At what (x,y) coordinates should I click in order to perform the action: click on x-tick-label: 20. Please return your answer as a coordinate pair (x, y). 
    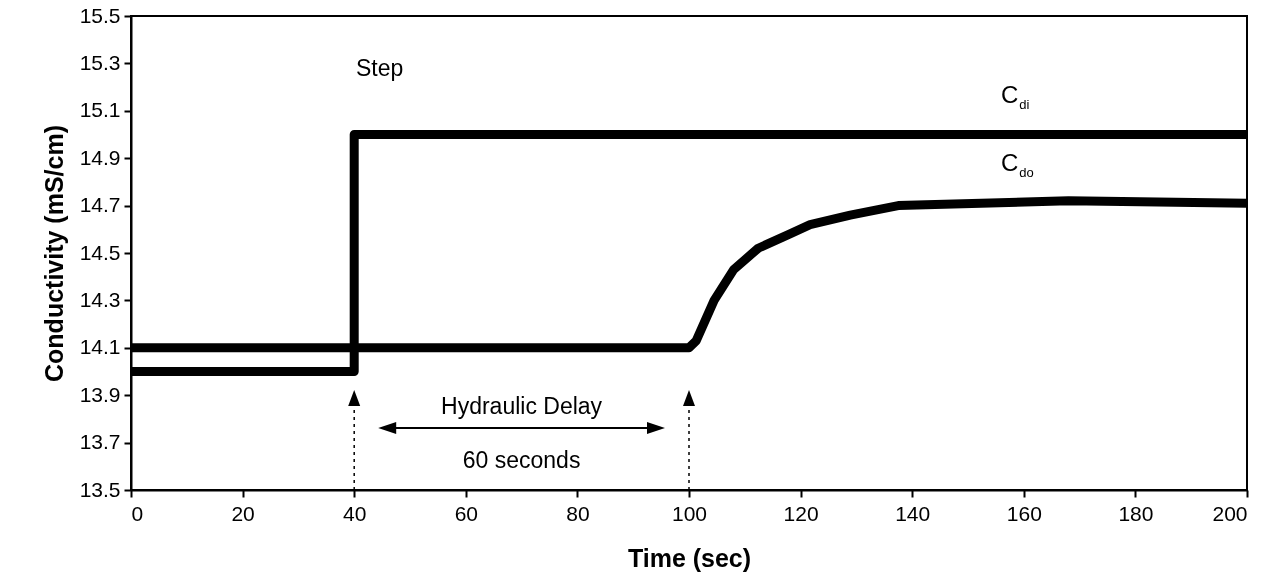
    Looking at the image, I should click on (243, 513).